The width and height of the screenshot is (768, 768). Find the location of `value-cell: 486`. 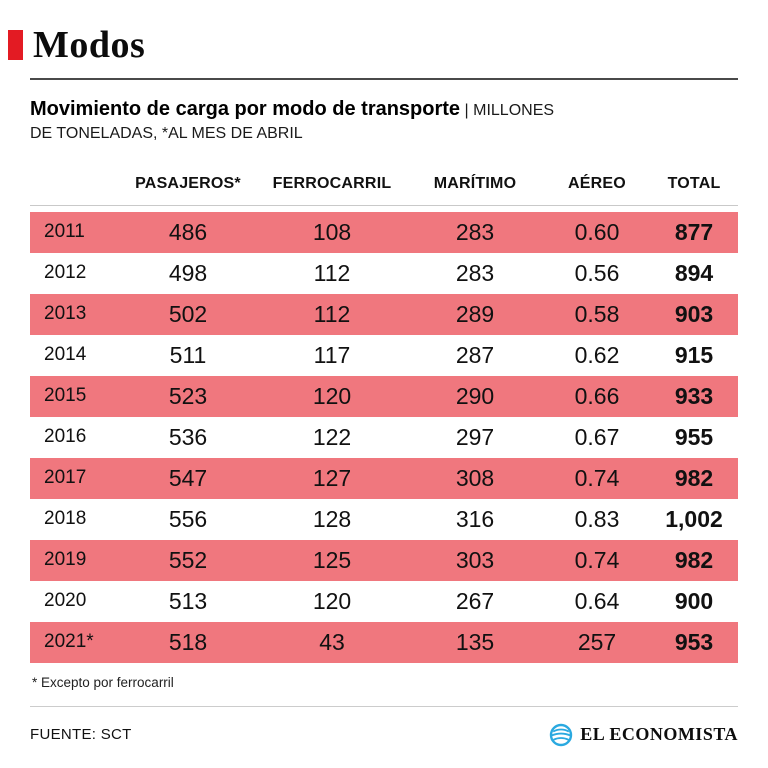

value-cell: 486 is located at coordinates (188, 231).